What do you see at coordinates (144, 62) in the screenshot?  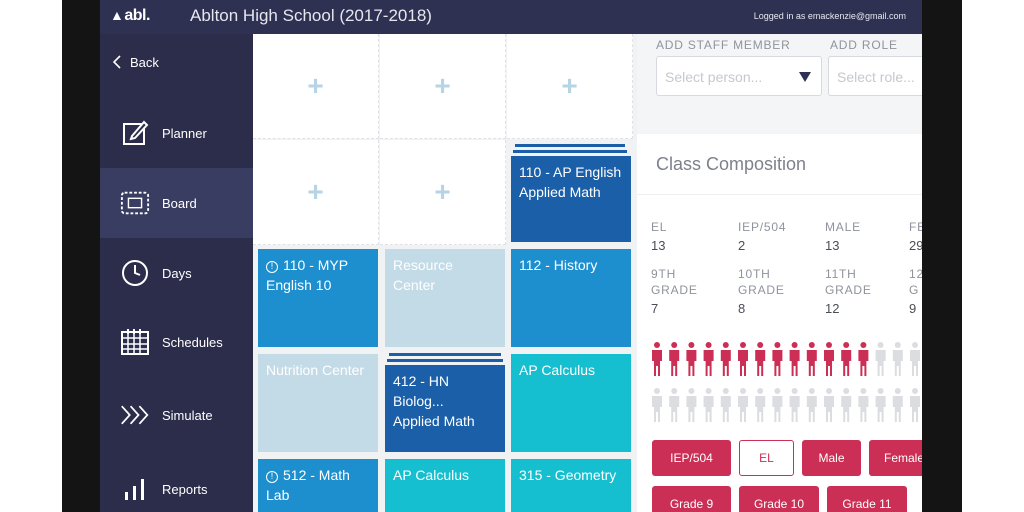 I see `back-label: Back` at bounding box center [144, 62].